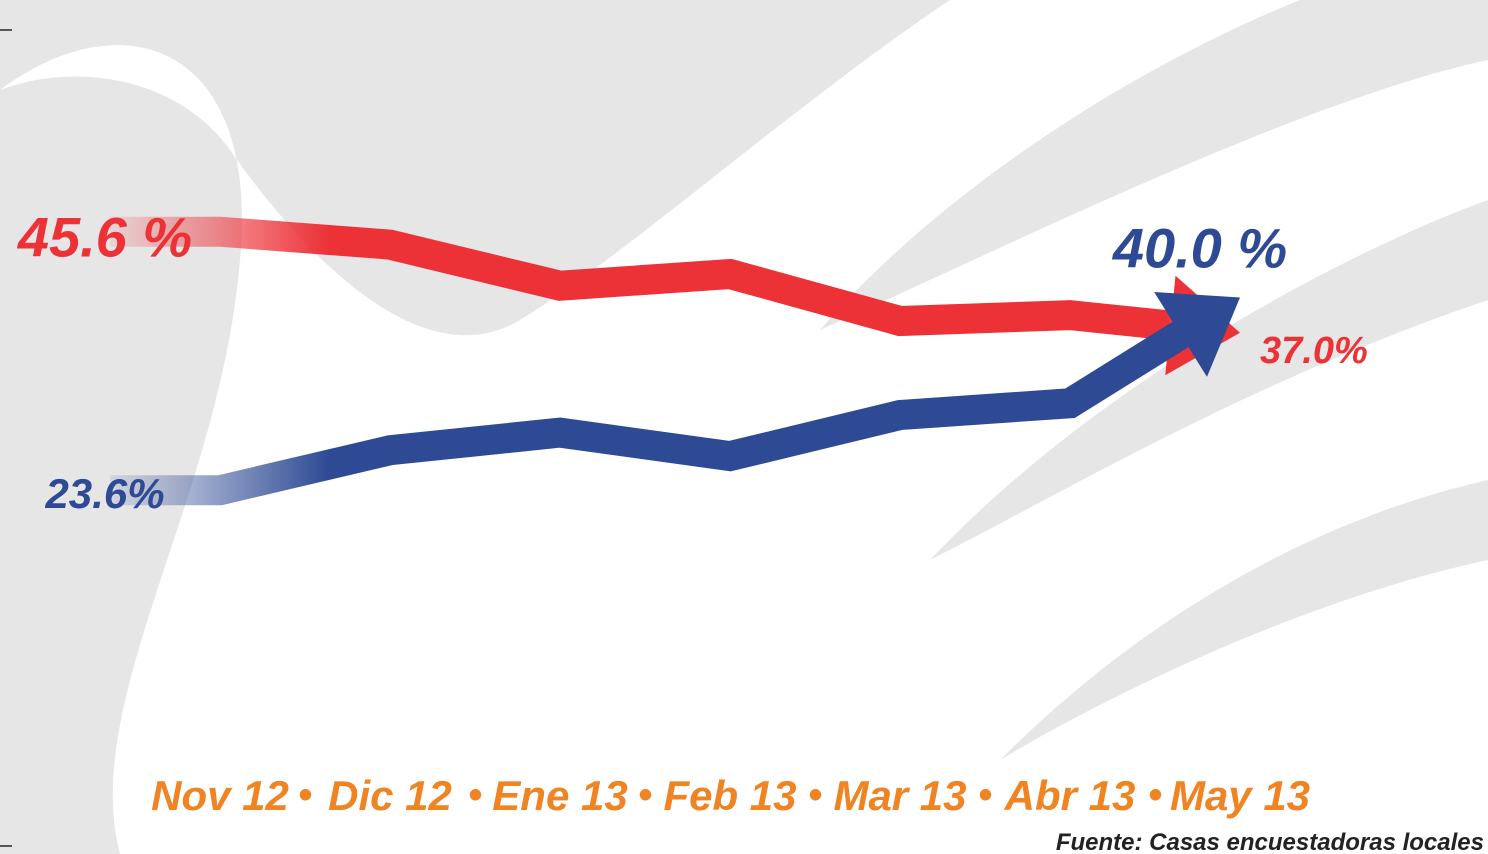  I want to click on value-label: 45.6 %, so click(104, 237).